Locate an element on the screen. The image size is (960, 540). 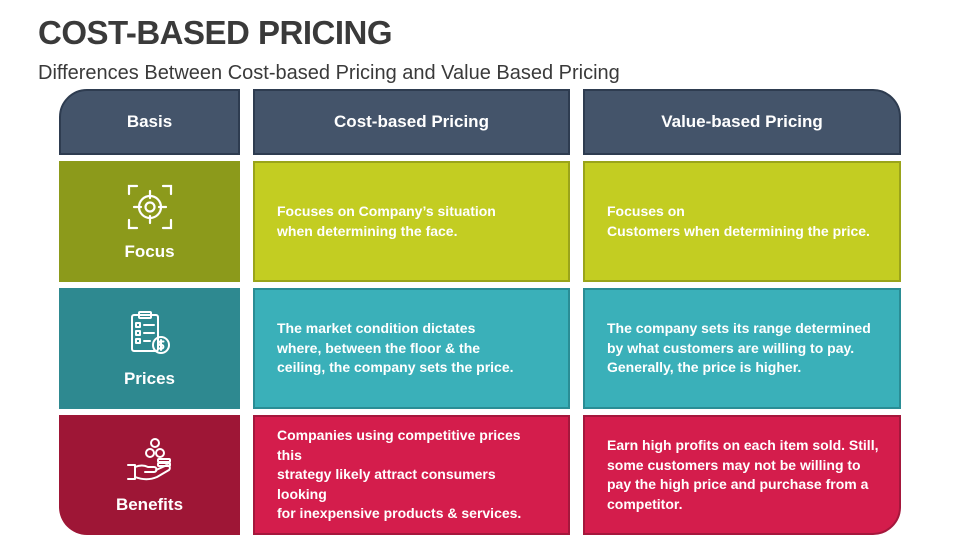
row-label-text: Prices is located at coordinates (149, 378).